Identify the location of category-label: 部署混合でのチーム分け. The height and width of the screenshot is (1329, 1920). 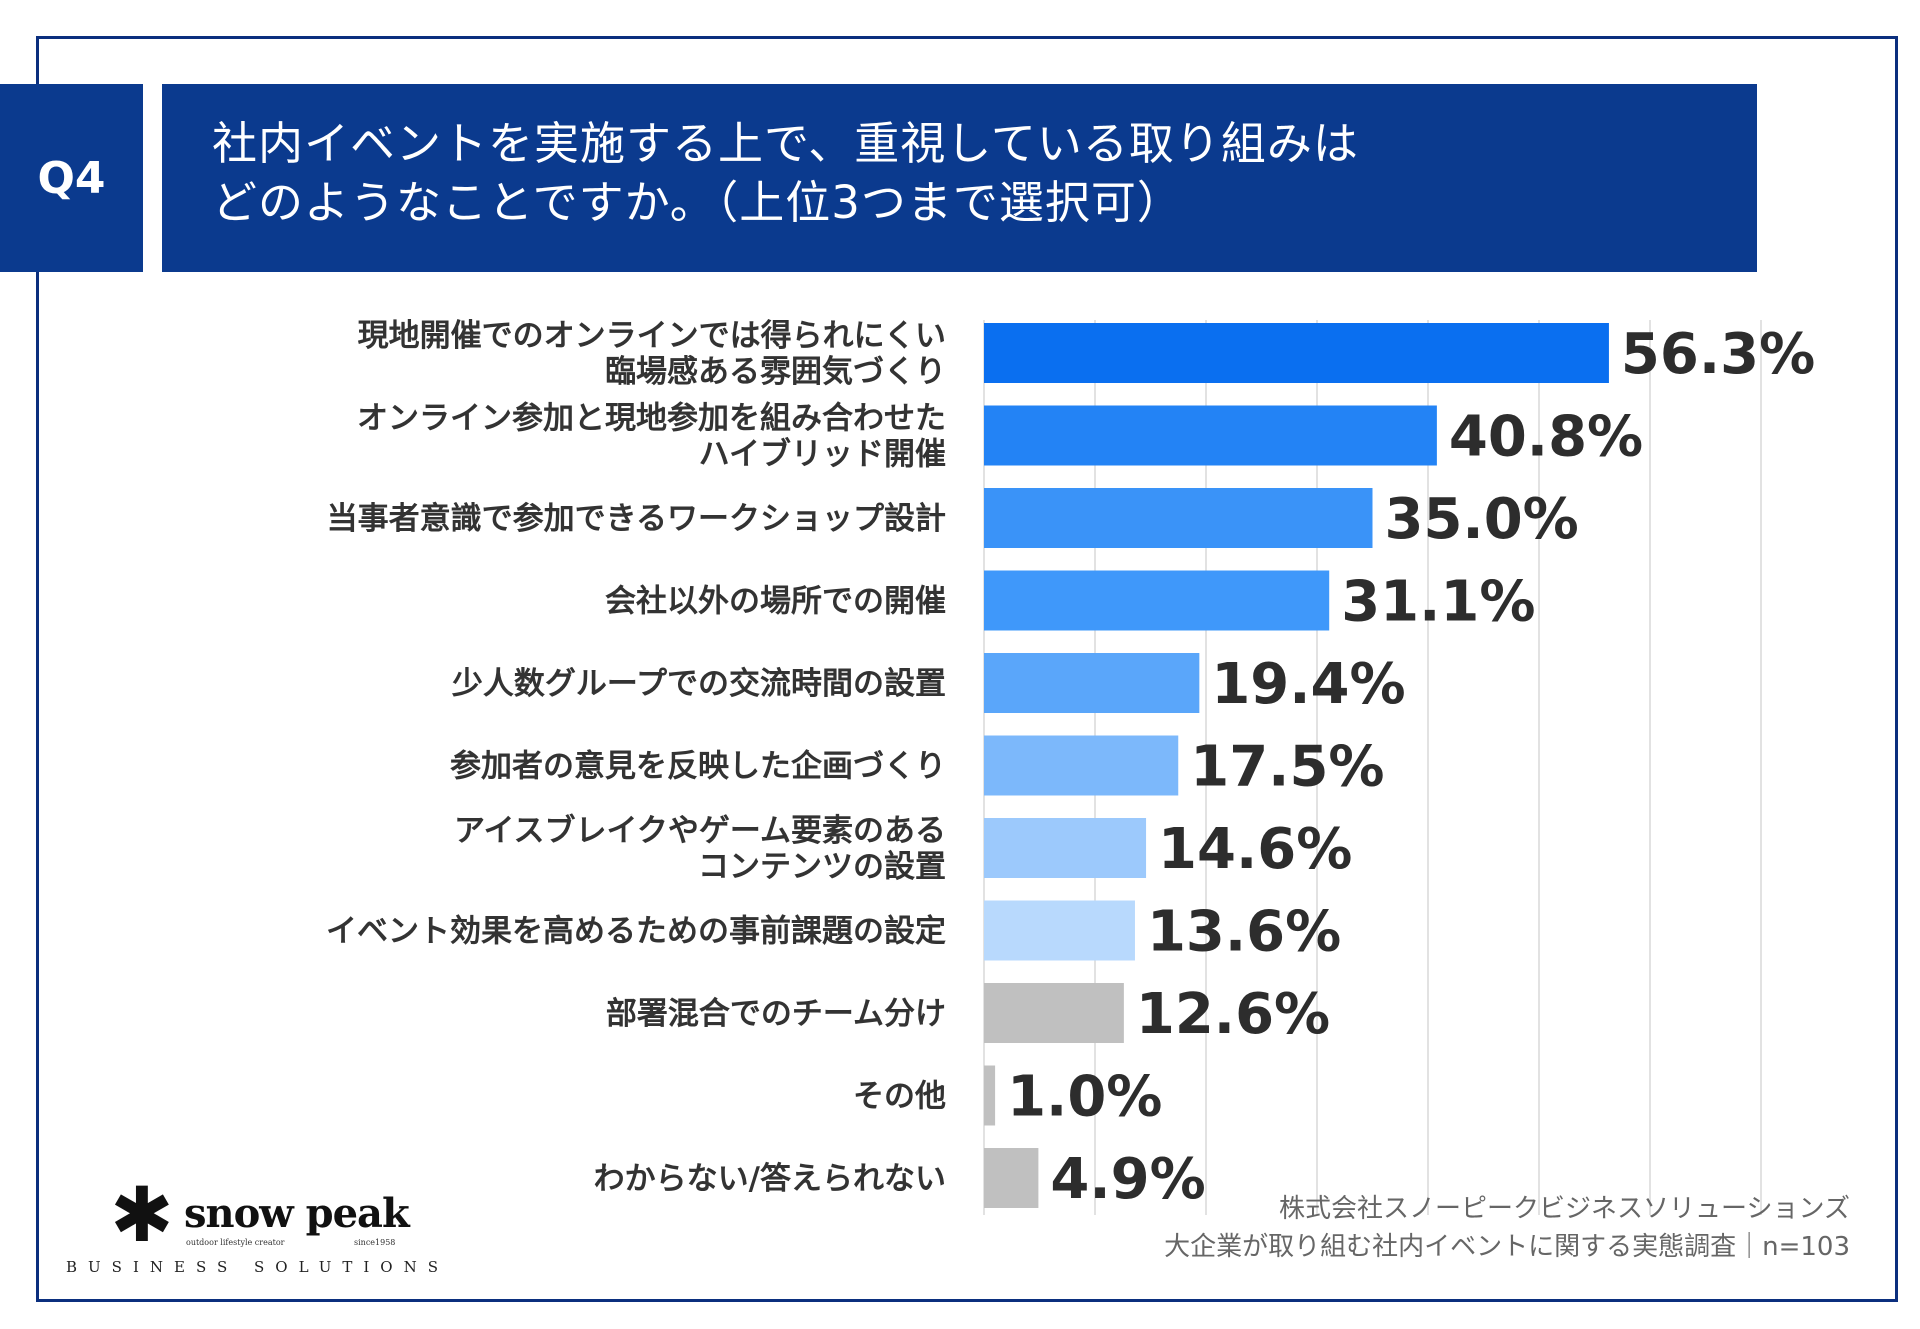
(776, 1014).